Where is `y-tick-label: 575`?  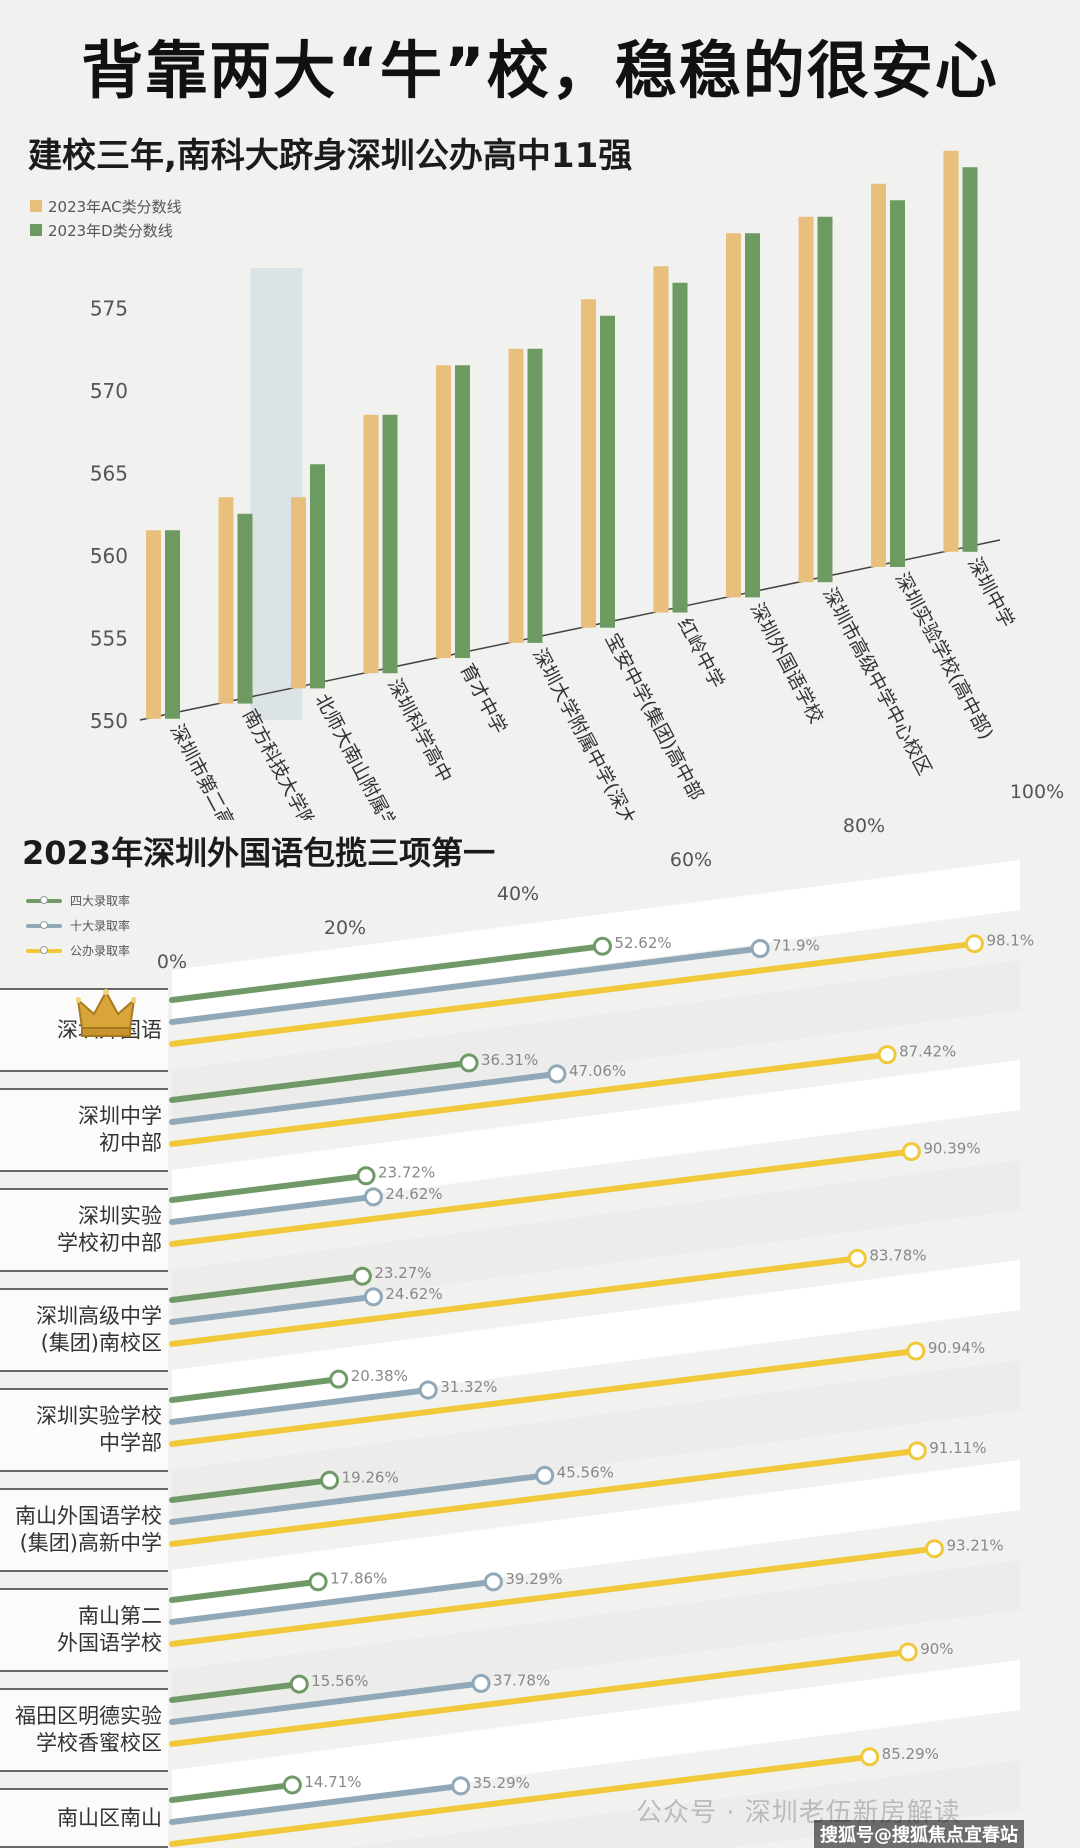 y-tick-label: 575 is located at coordinates (109, 309).